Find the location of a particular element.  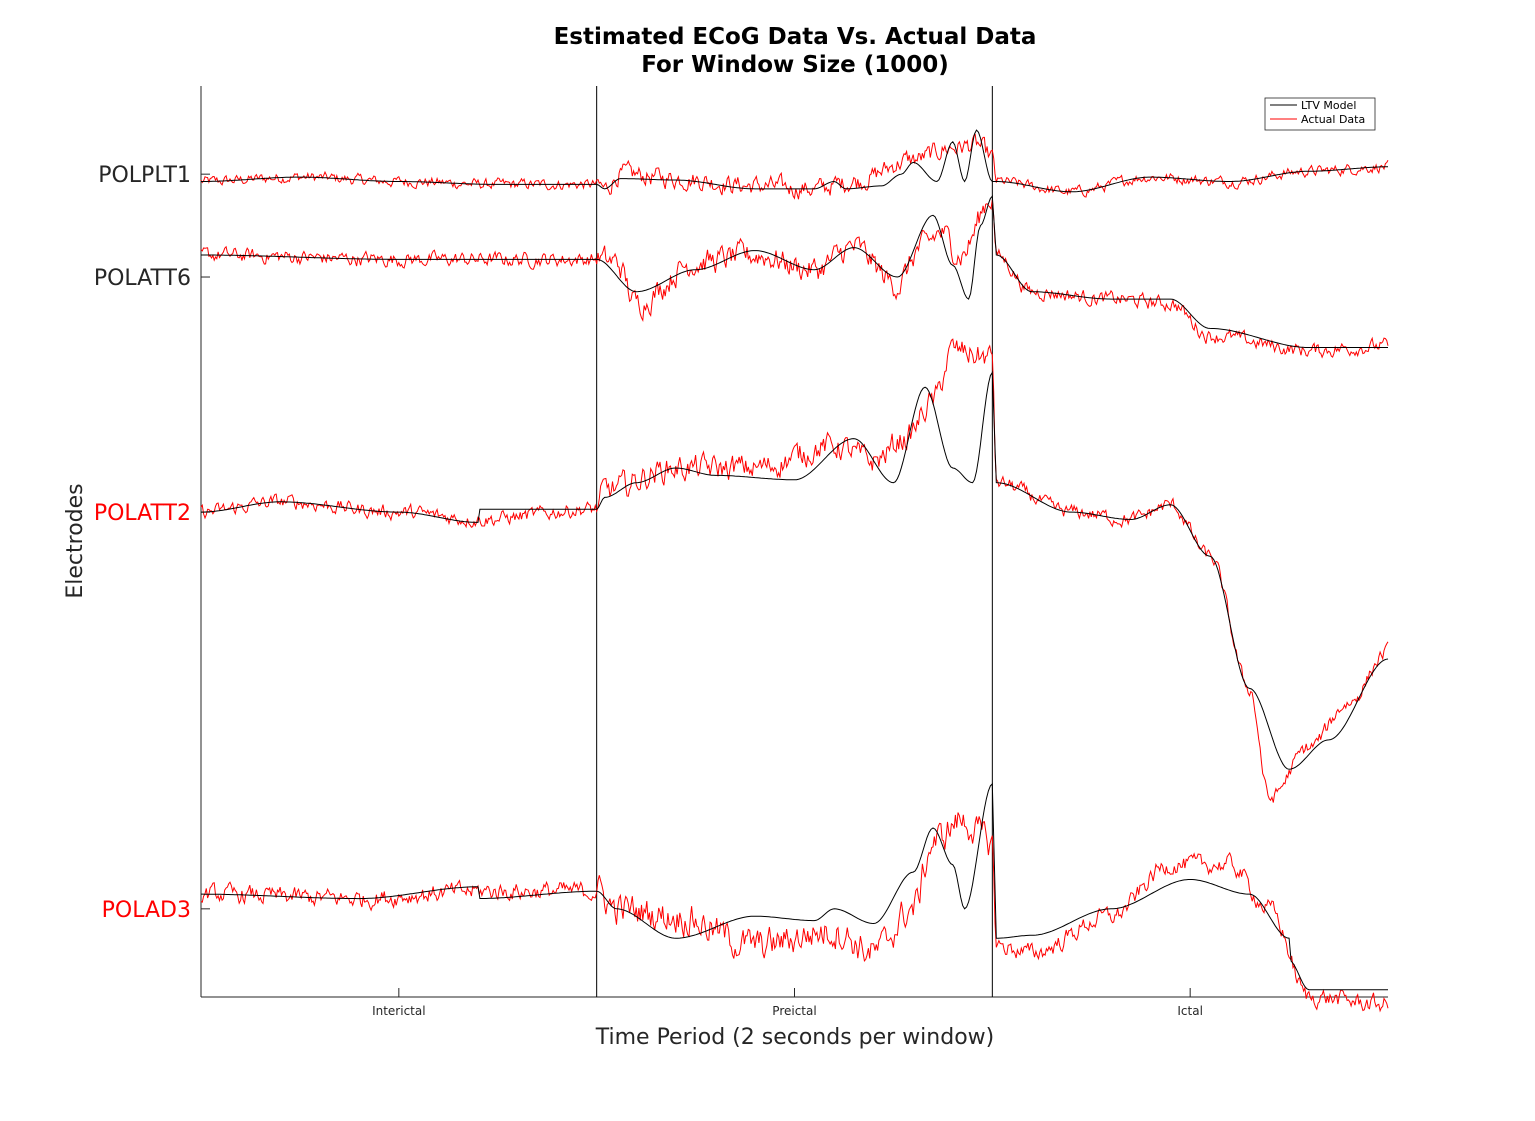

series-line-ltv-model-polad3 is located at coordinates (794, 886).